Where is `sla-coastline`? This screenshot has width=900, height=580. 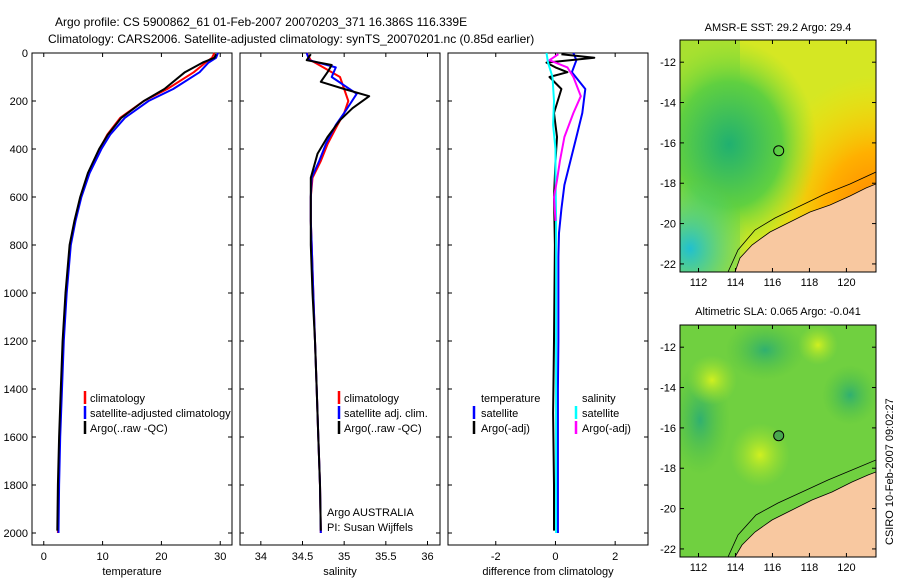 sla-coastline is located at coordinates (805, 514).